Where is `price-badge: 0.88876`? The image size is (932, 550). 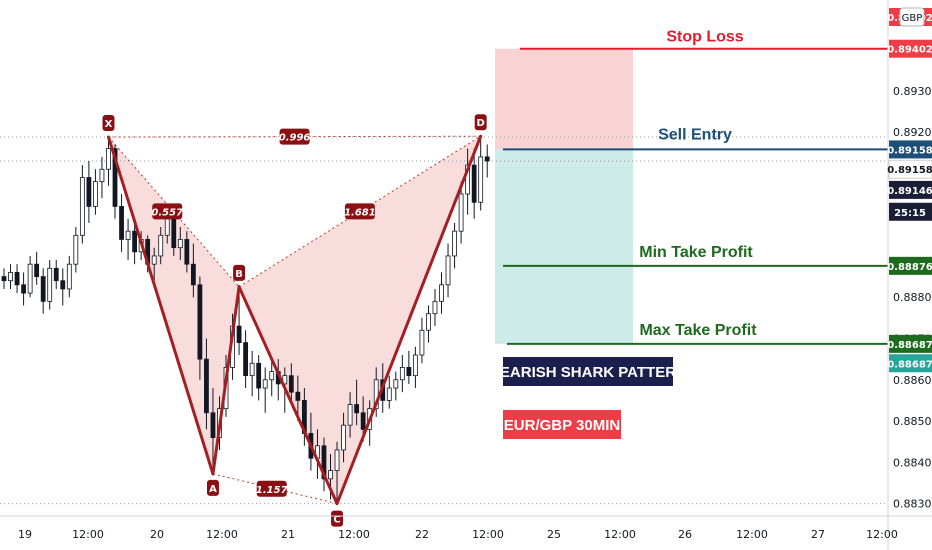
price-badge: 0.88876 is located at coordinates (909, 265).